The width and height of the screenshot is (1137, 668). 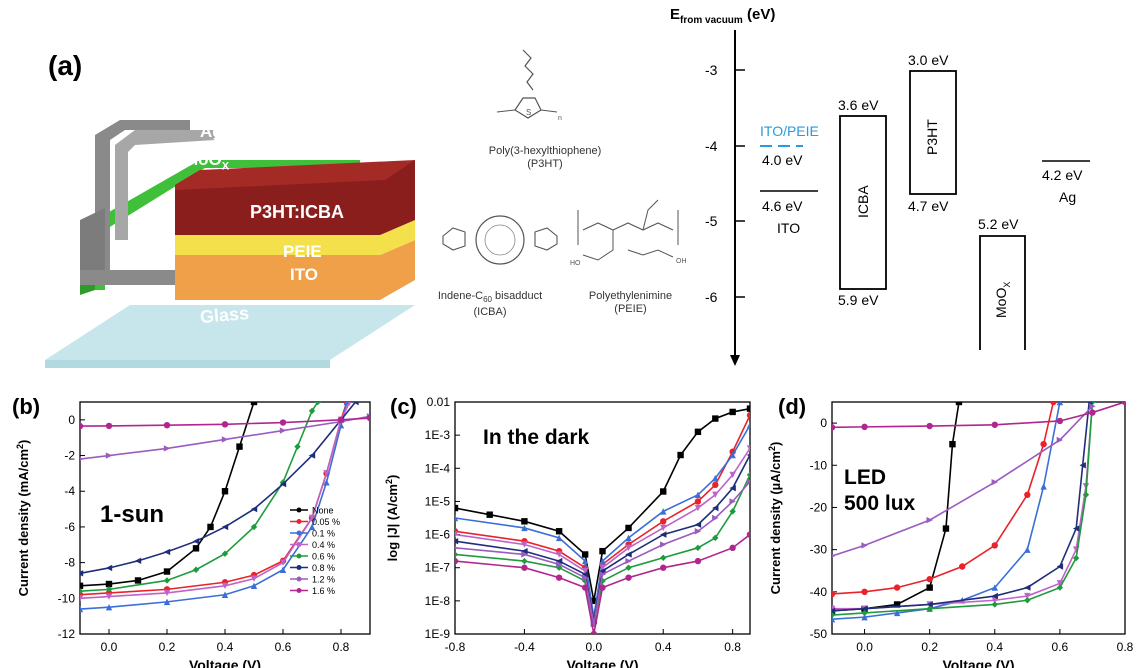 What do you see at coordinates (283, 647) in the screenshot?
I see `xtick-label-0-3: 0.6` at bounding box center [283, 647].